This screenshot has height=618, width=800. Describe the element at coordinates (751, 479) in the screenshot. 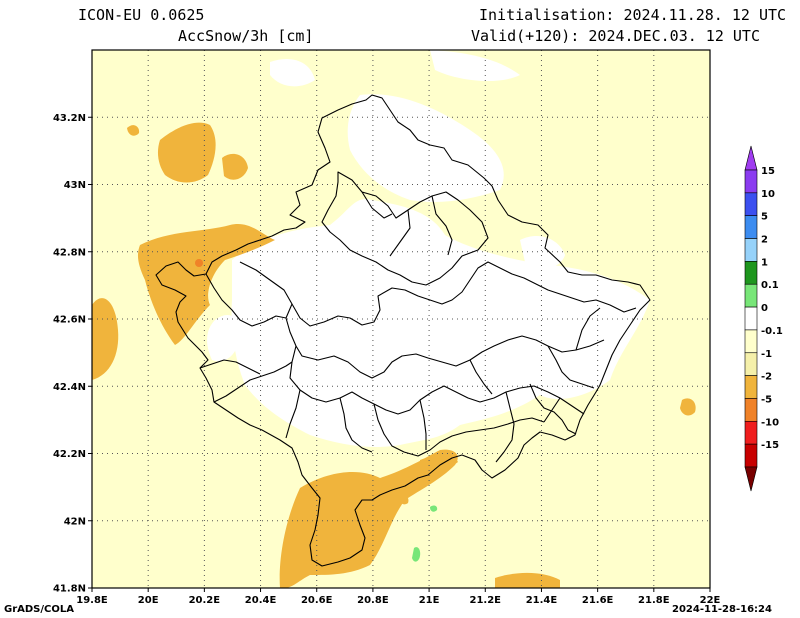

I see `legend-arrow-bottom` at that location.